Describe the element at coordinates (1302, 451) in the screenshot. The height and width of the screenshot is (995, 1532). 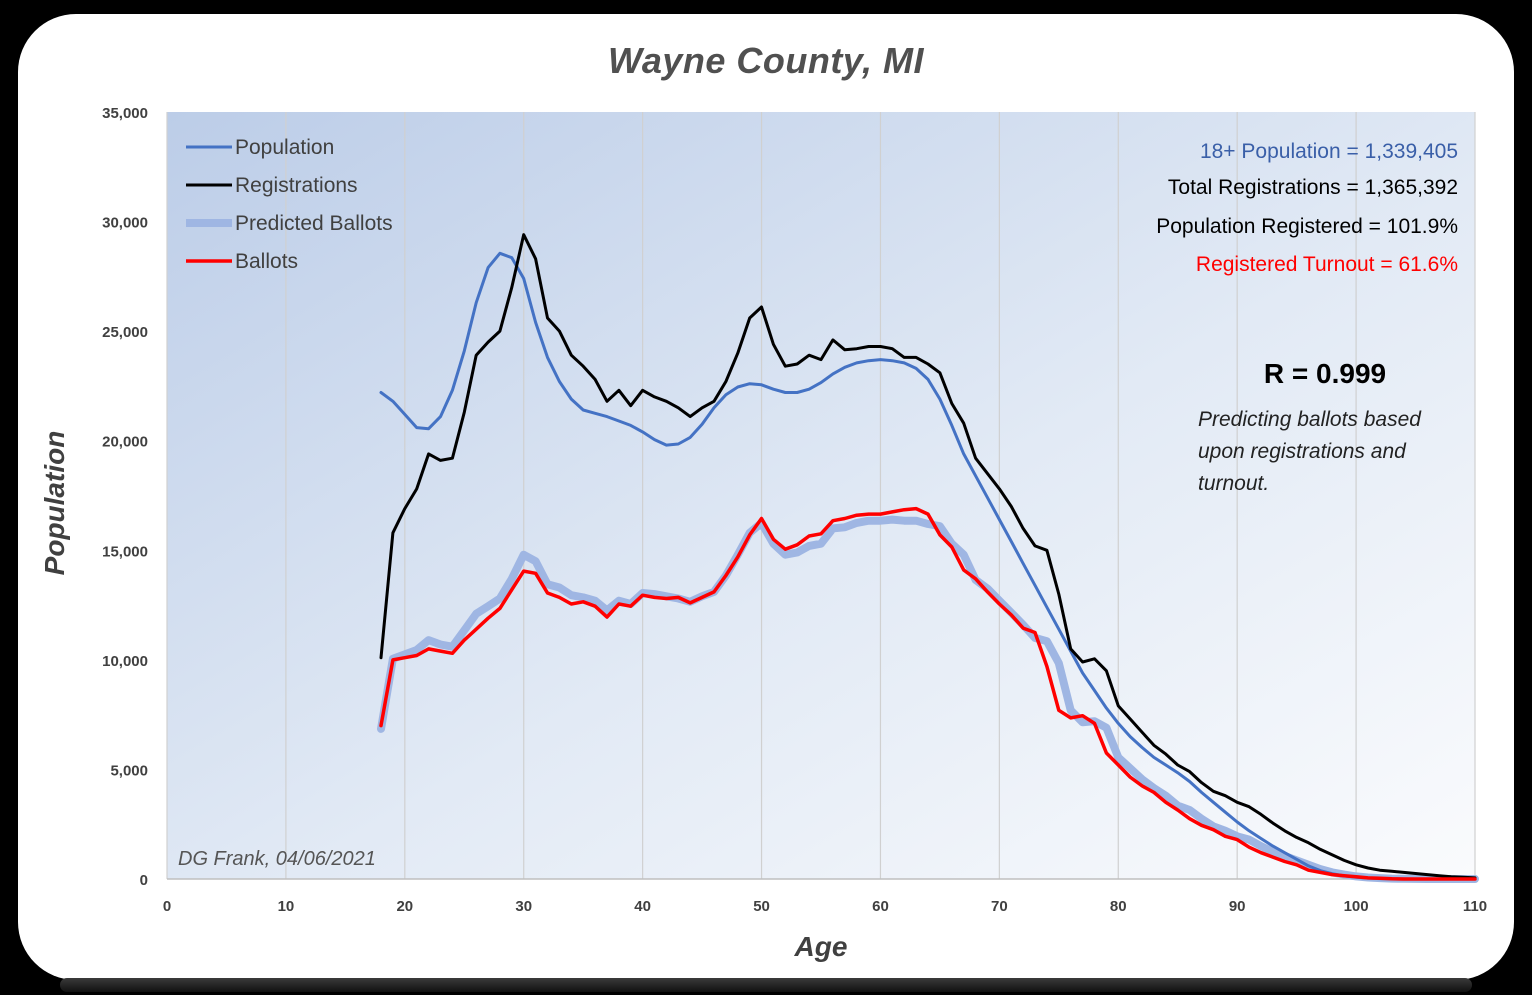
I see `note-line-2: upon registrations and` at that location.